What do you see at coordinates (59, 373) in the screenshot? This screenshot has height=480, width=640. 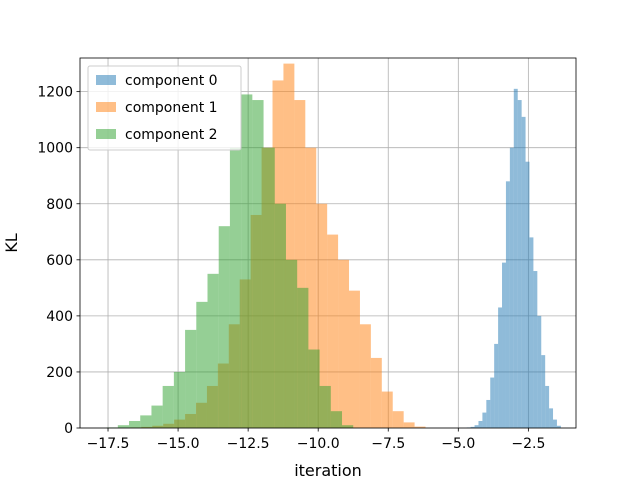 I see `y-tick-label: 200` at bounding box center [59, 373].